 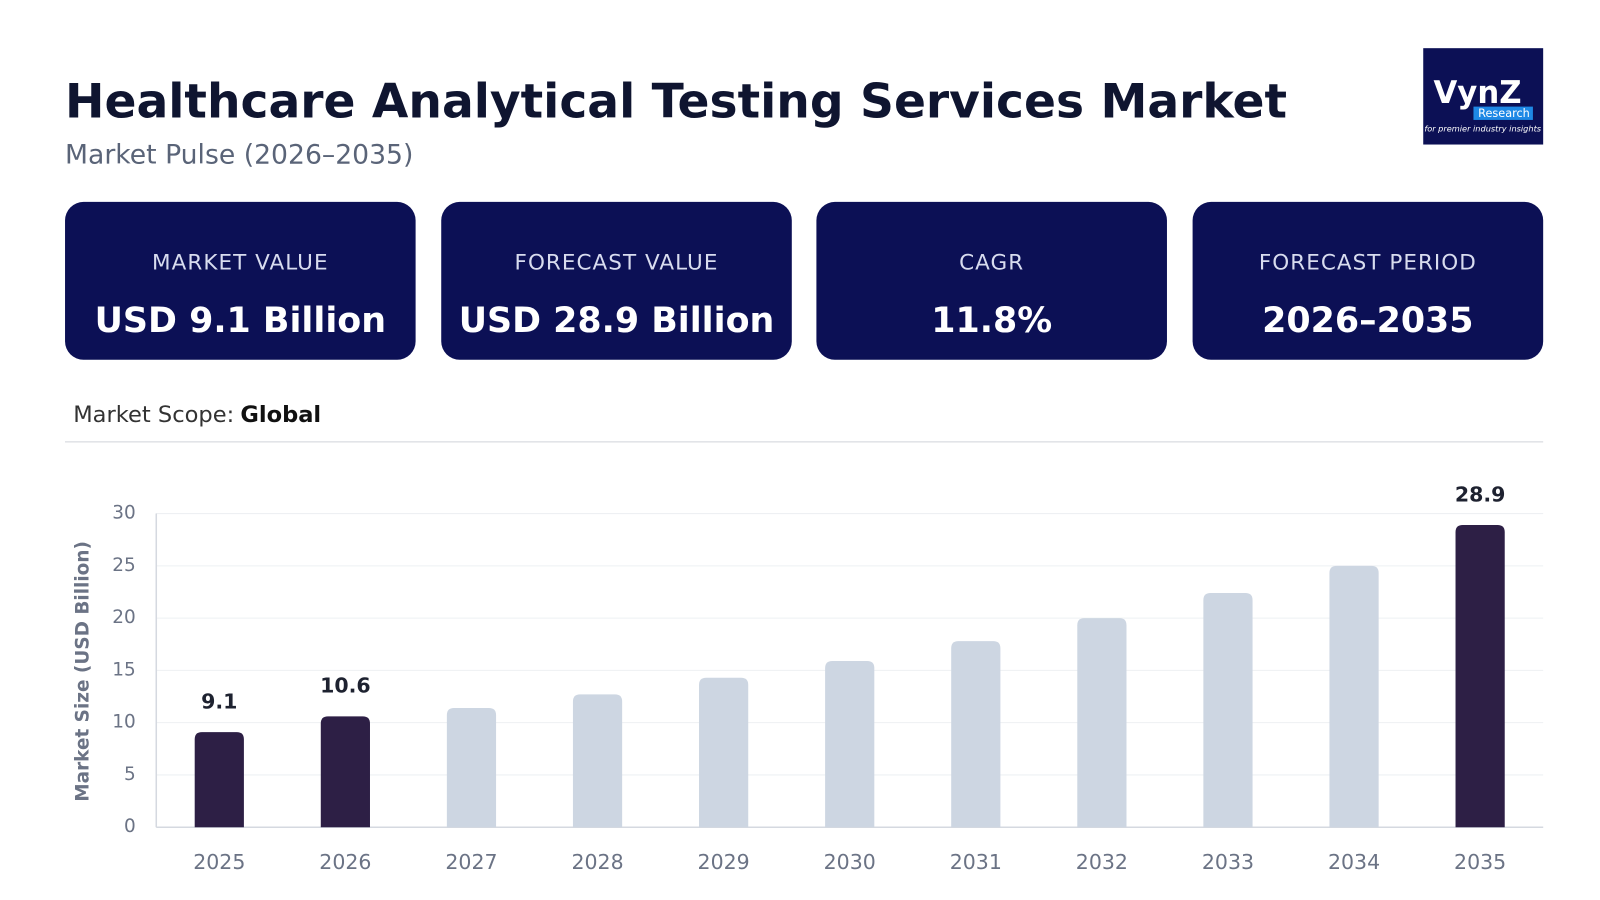 What do you see at coordinates (123, 617) in the screenshot?
I see `y-tick-label: 20` at bounding box center [123, 617].